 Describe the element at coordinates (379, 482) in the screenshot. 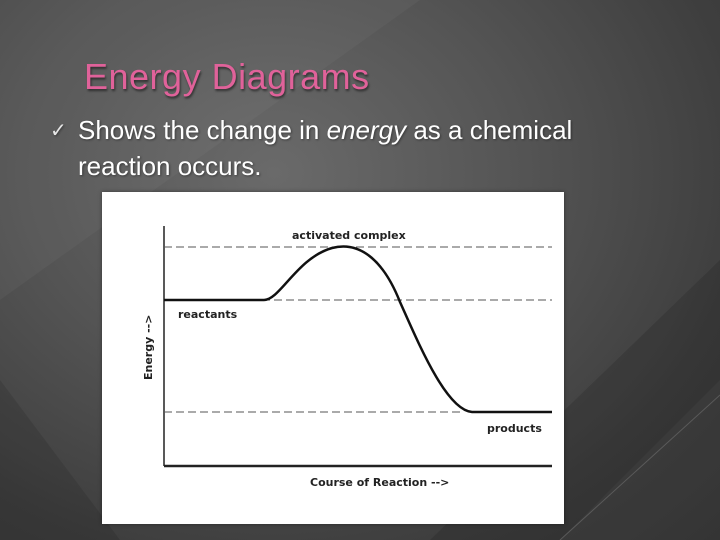

I see `x-axis-label: Course of Reaction -->` at that location.